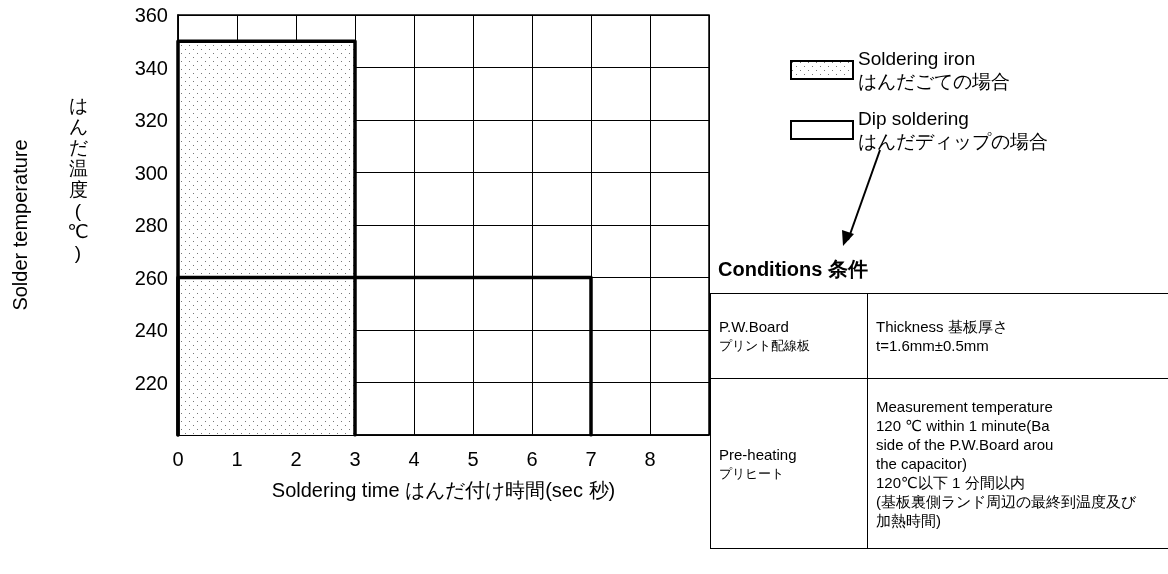  What do you see at coordinates (151, 330) in the screenshot?
I see `y-tick-label: 240` at bounding box center [151, 330].